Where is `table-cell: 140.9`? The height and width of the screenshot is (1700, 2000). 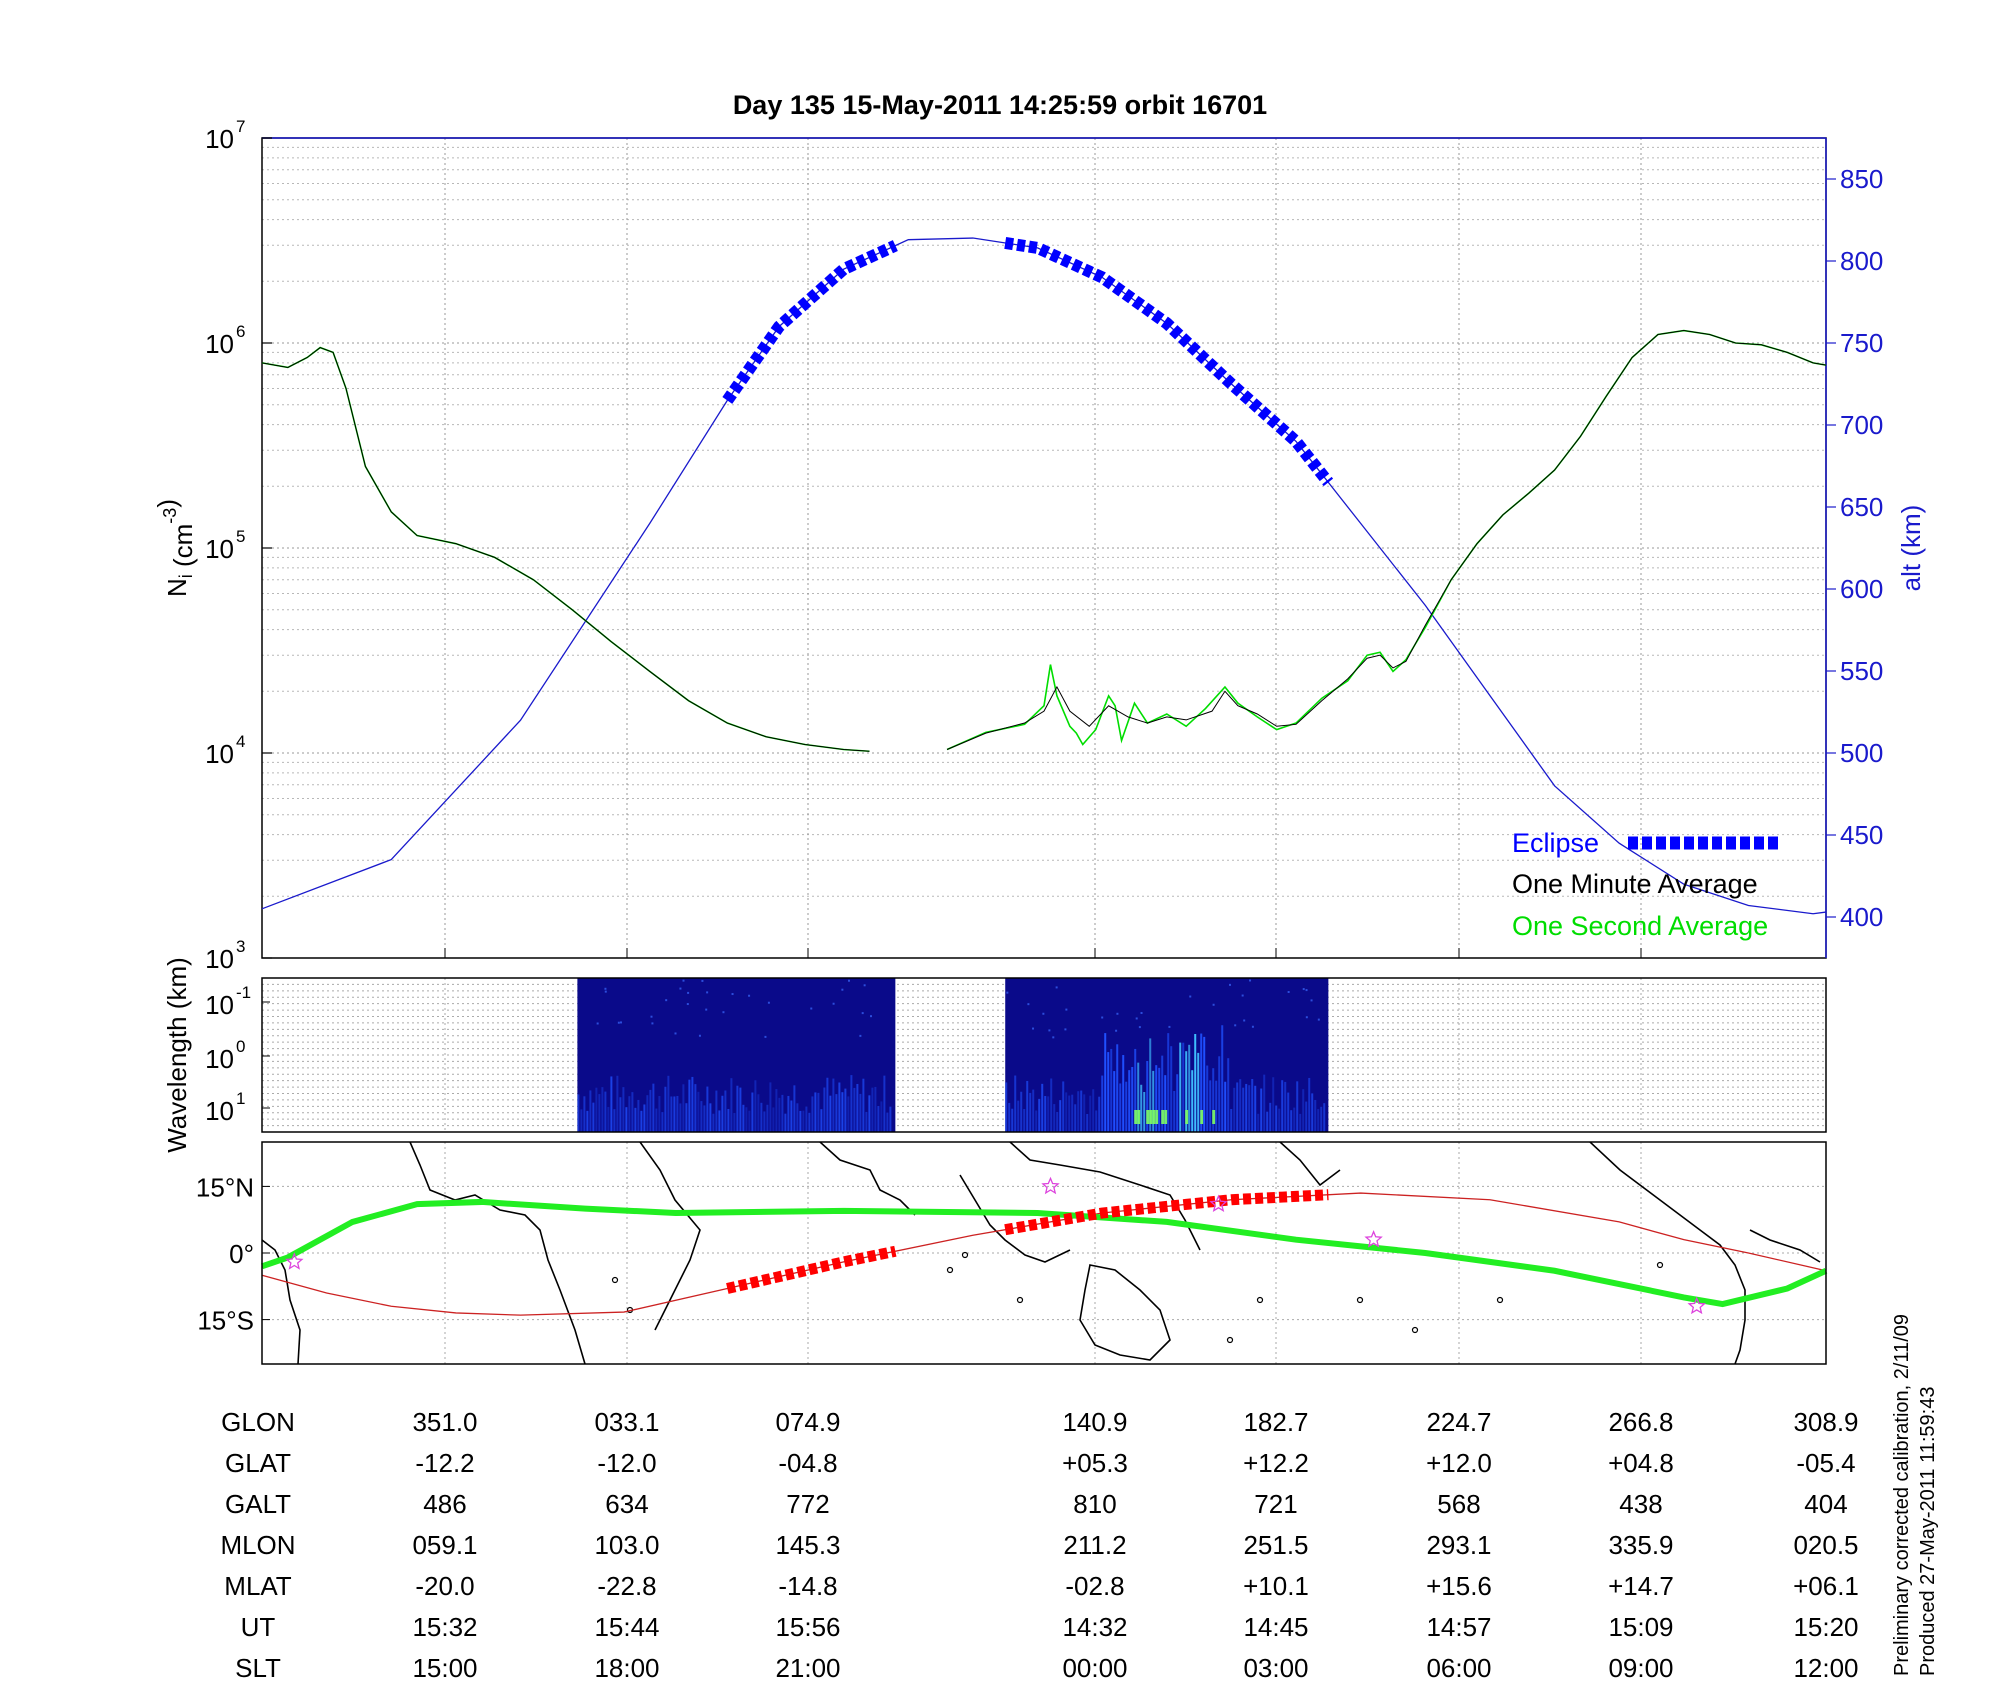
table-cell: 140.9 is located at coordinates (1094, 1422).